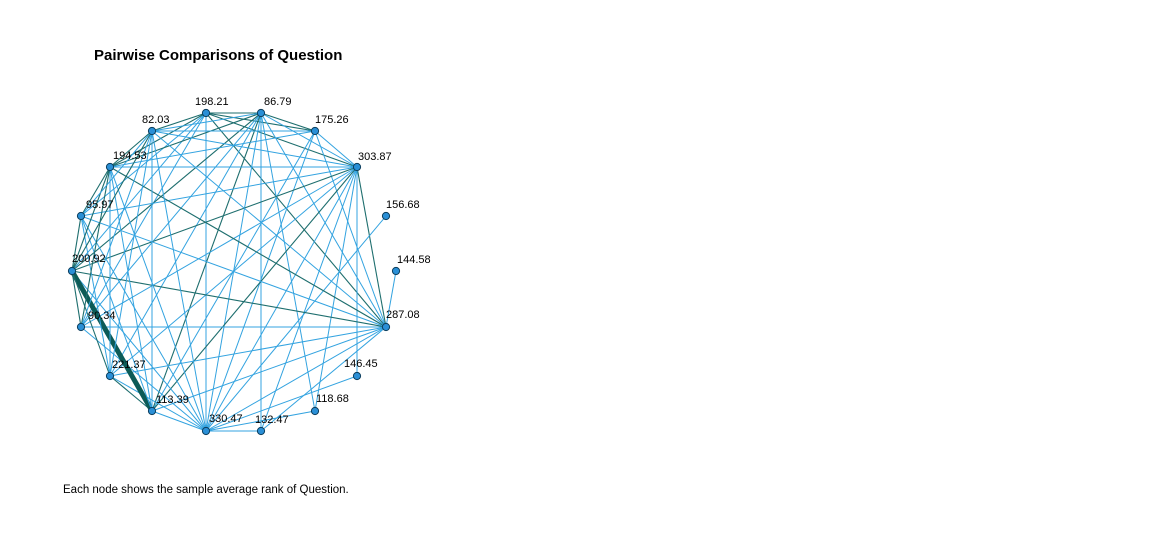 The height and width of the screenshot is (549, 1157). What do you see at coordinates (172, 400) in the screenshot?
I see `node-label-n12: 113.39` at bounding box center [172, 400].